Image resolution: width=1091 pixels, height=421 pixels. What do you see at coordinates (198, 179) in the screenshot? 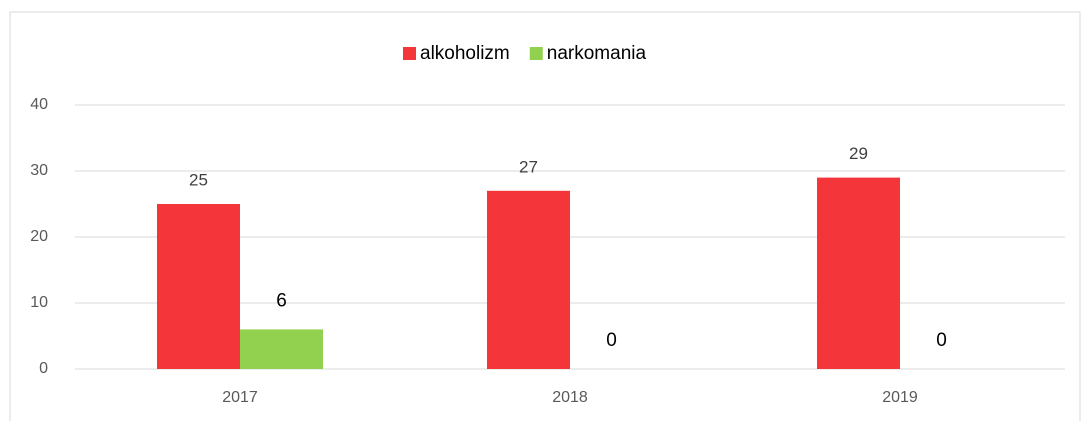
I see `value-label: 25` at bounding box center [198, 179].